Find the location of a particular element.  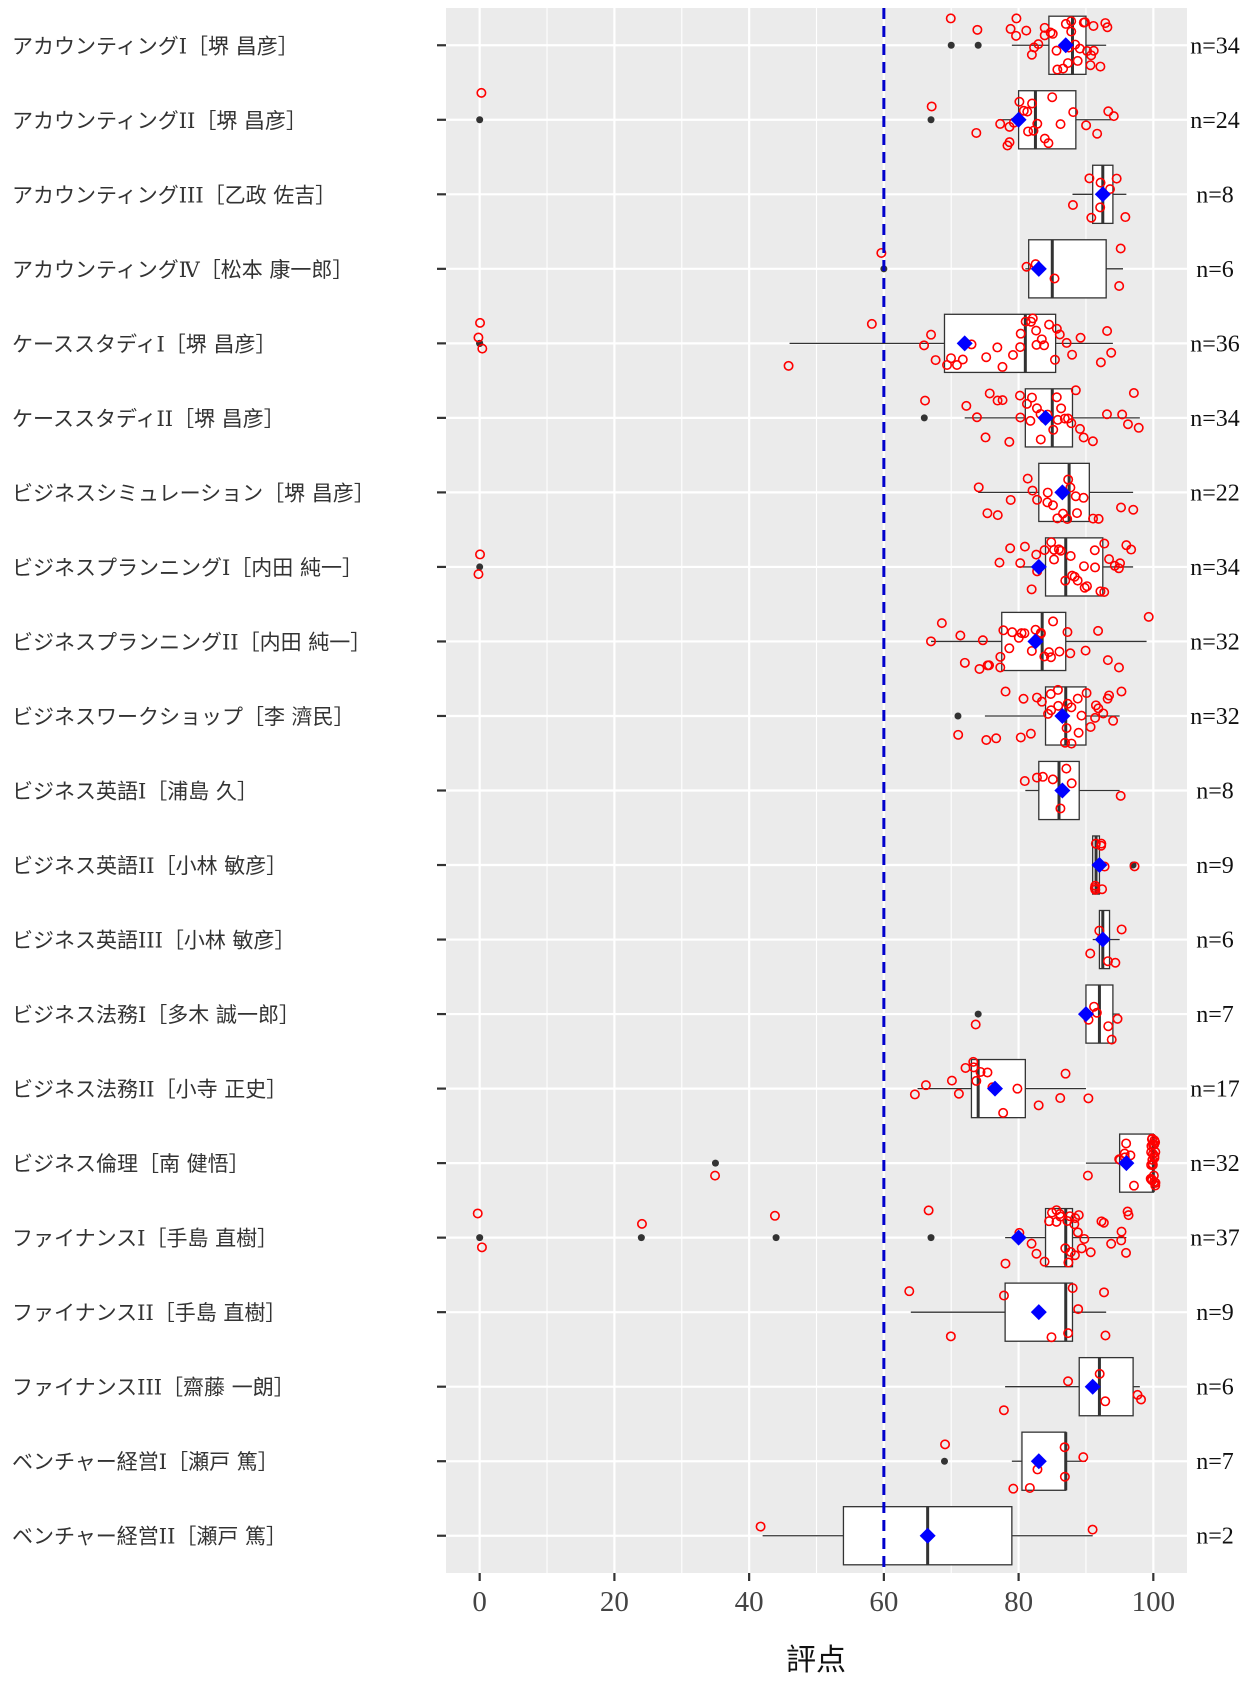

box-iqr is located at coordinates (1047, 120).